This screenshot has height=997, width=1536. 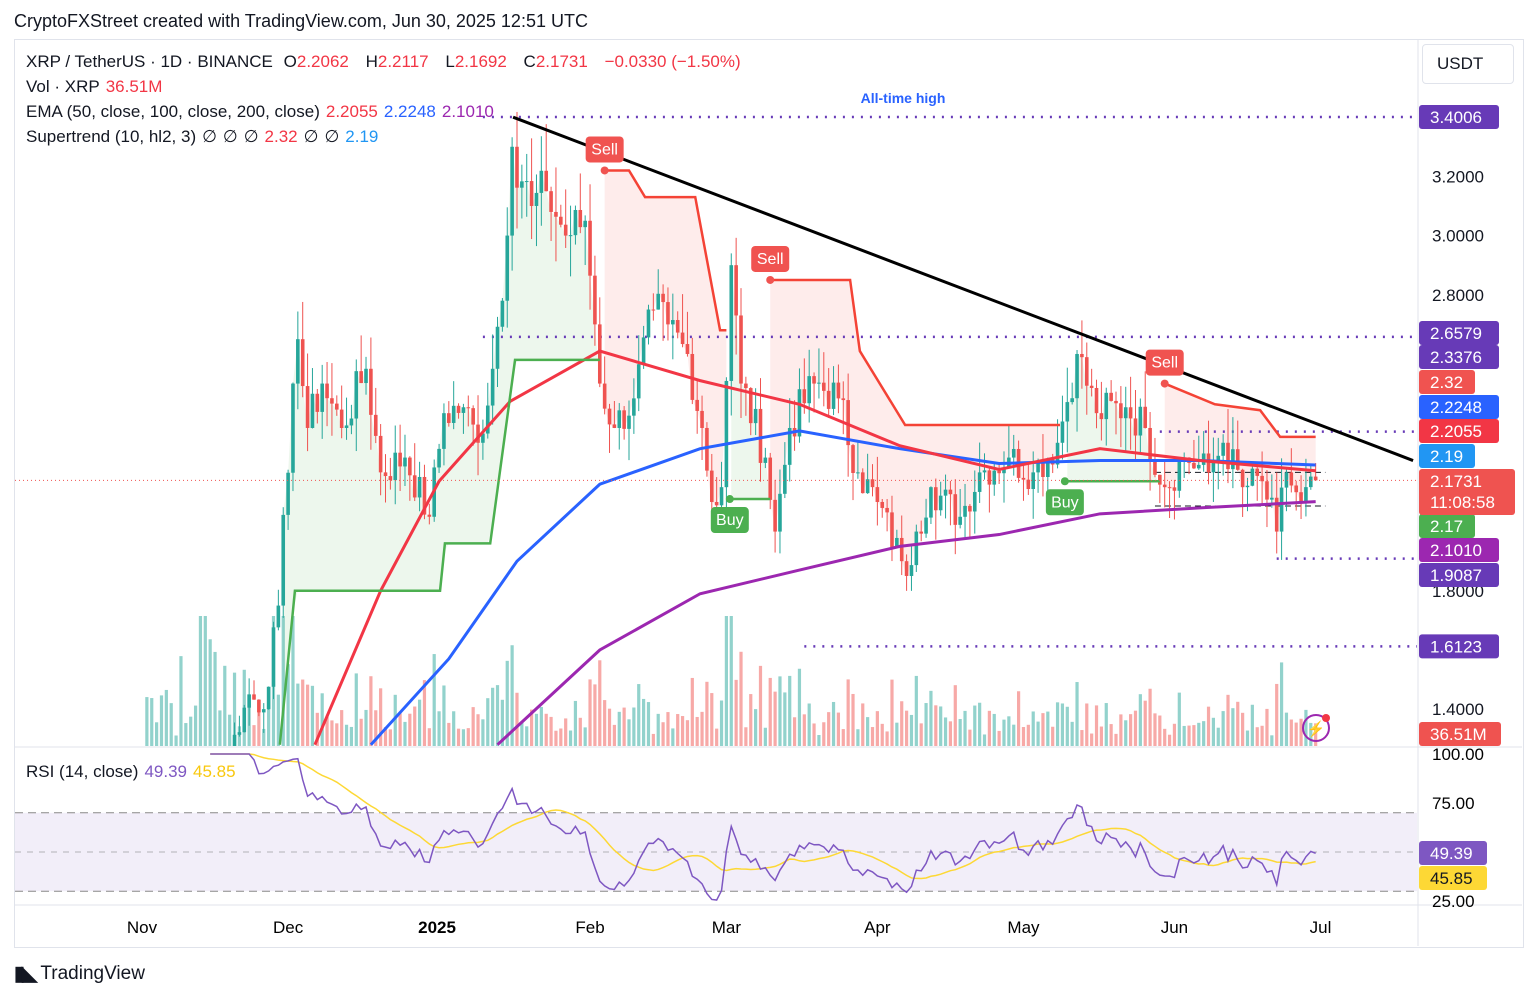 I want to click on close-value: 2.1731, so click(x=561, y=61).